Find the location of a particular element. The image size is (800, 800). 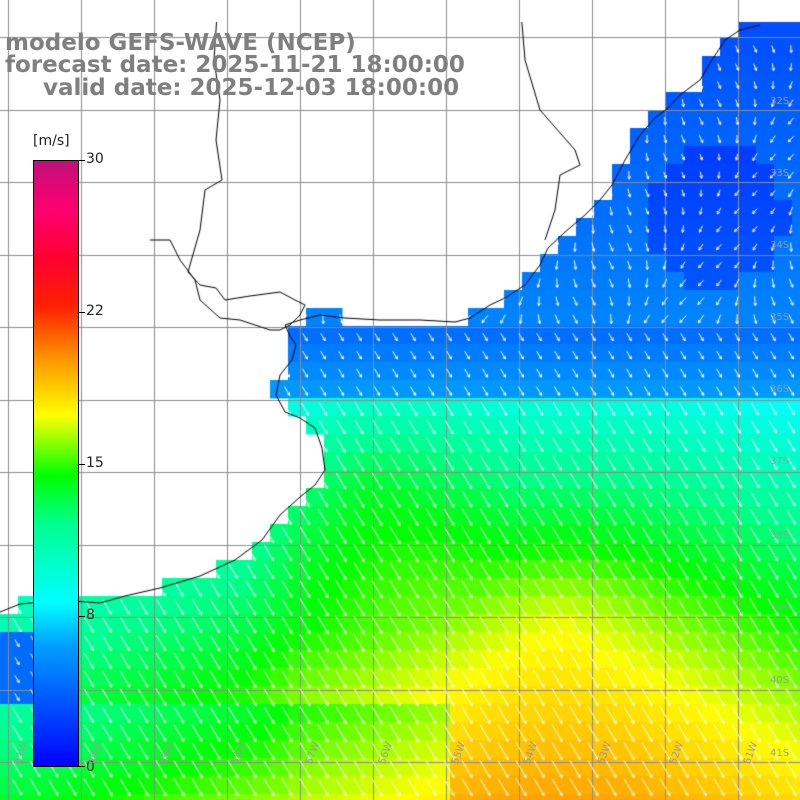

lat-label: 36S is located at coordinates (780, 389).